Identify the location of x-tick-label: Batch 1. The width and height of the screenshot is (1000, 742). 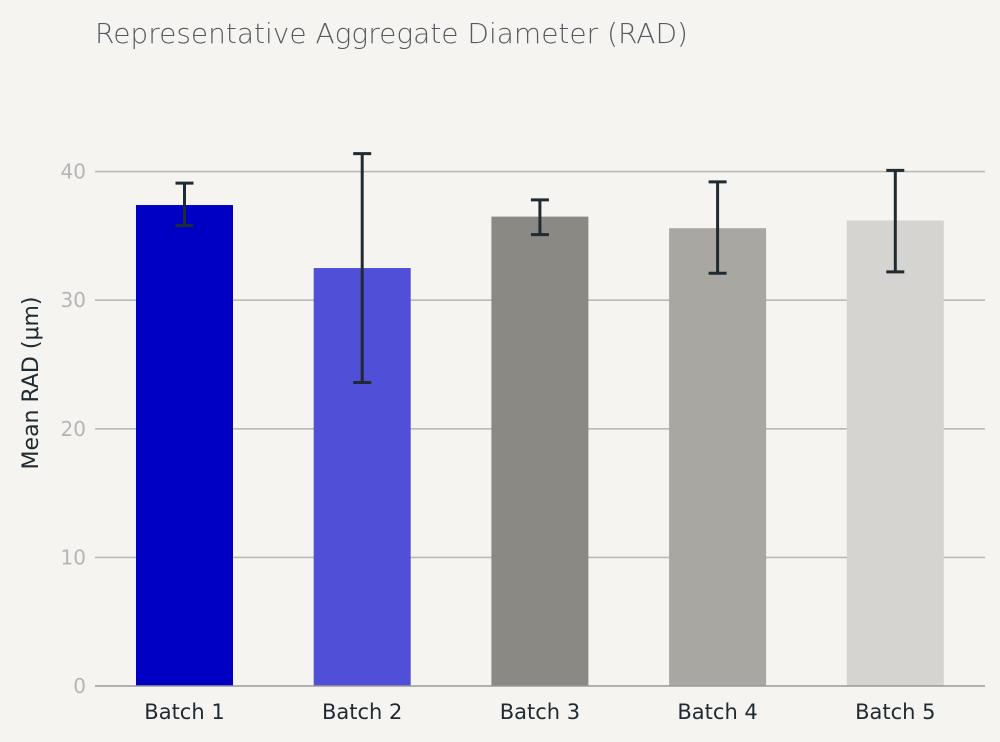
(184, 712).